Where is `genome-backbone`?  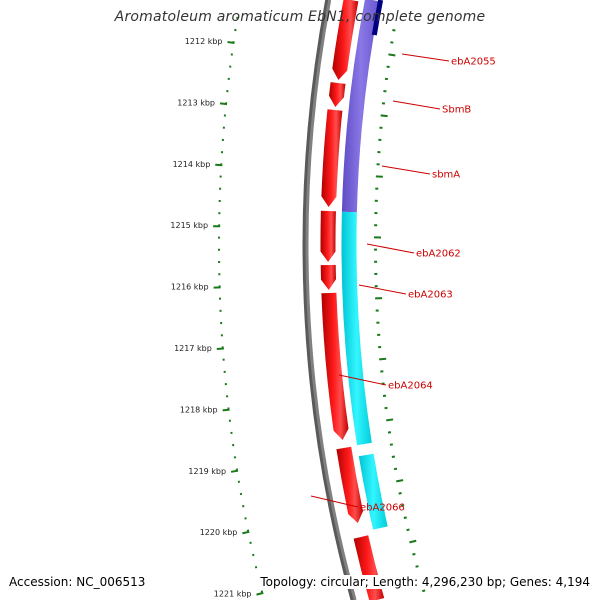
genome-backbone is located at coordinates (329, 300).